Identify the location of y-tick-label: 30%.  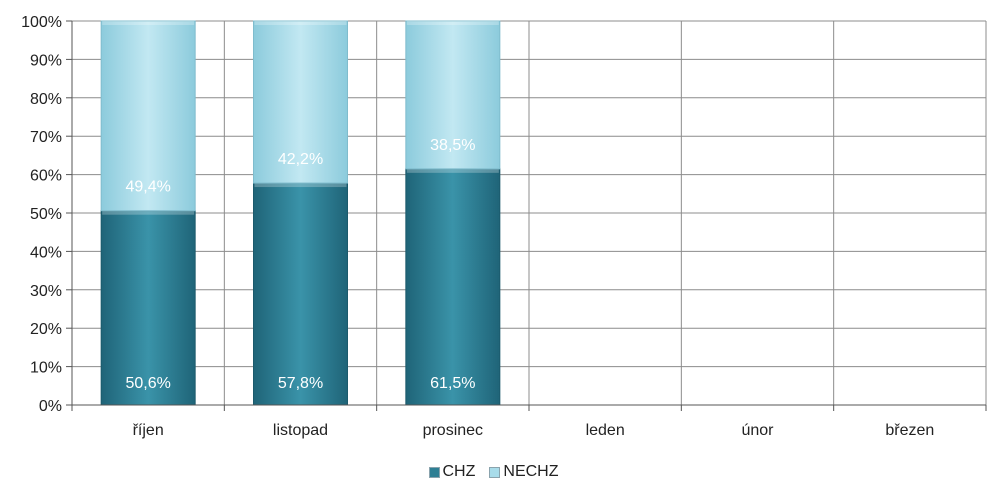
(46, 291).